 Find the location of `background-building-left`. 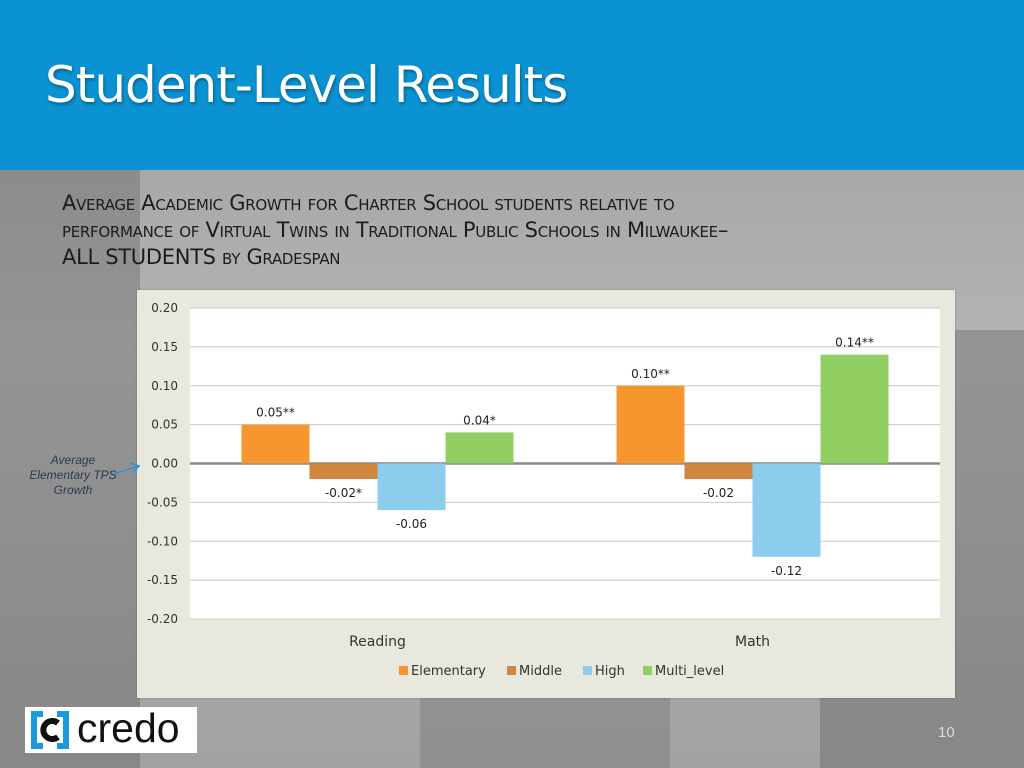

background-building-left is located at coordinates (70, 469).